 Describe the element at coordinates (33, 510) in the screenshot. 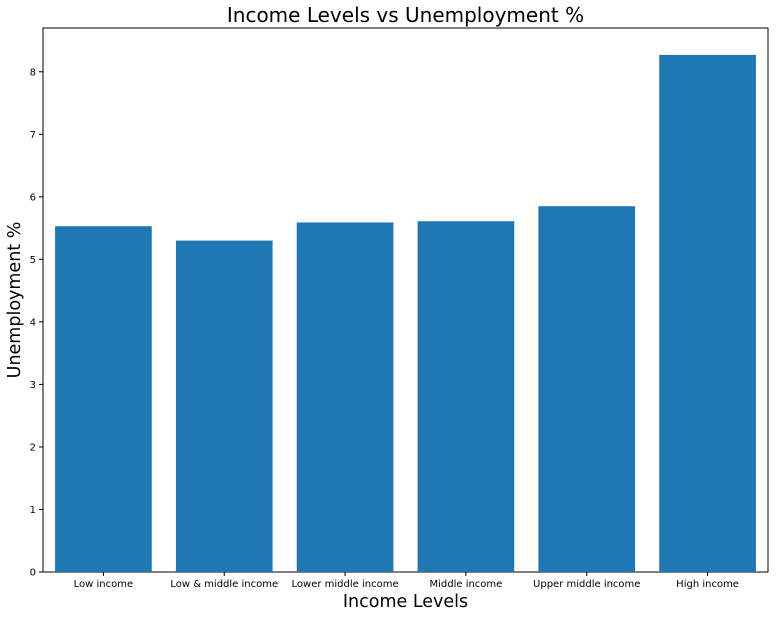

I see `y-tick-label: 1` at that location.